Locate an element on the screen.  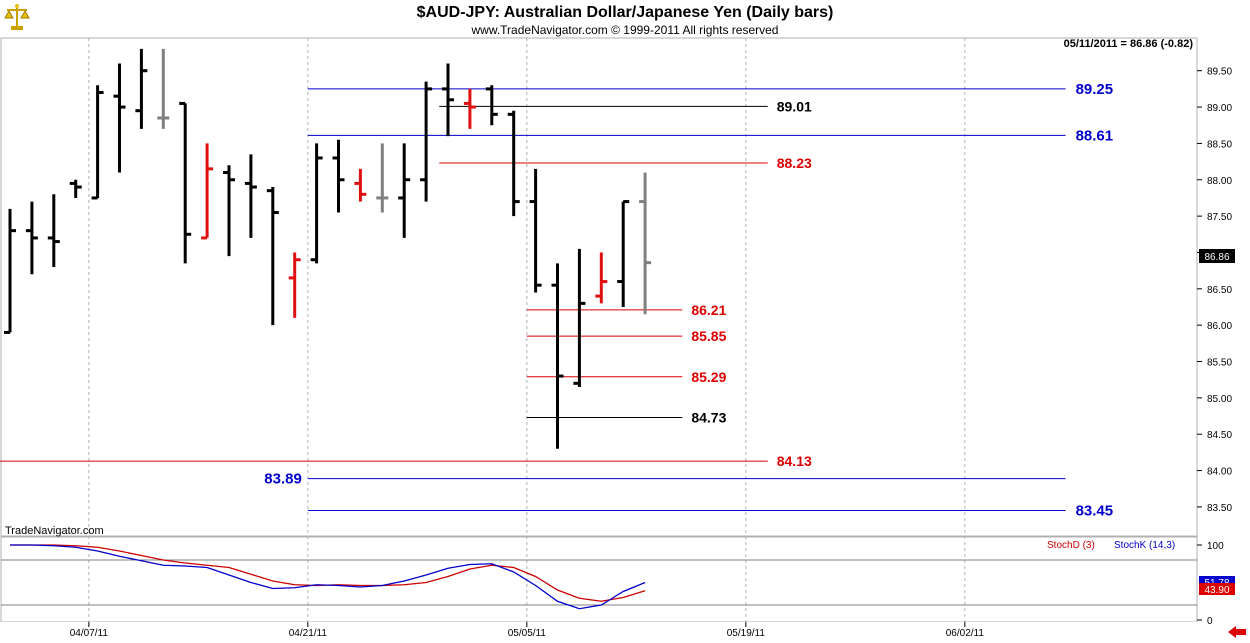
date-axis is located at coordinates (625, 632).